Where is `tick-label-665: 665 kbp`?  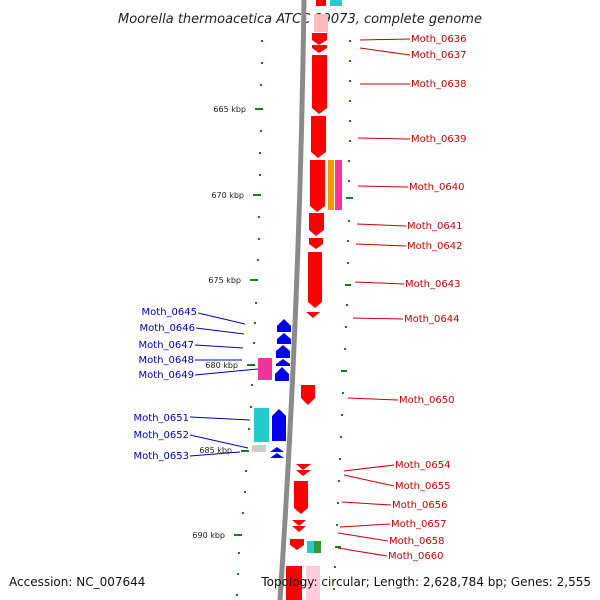
tick-label-665: 665 kbp is located at coordinates (229, 109).